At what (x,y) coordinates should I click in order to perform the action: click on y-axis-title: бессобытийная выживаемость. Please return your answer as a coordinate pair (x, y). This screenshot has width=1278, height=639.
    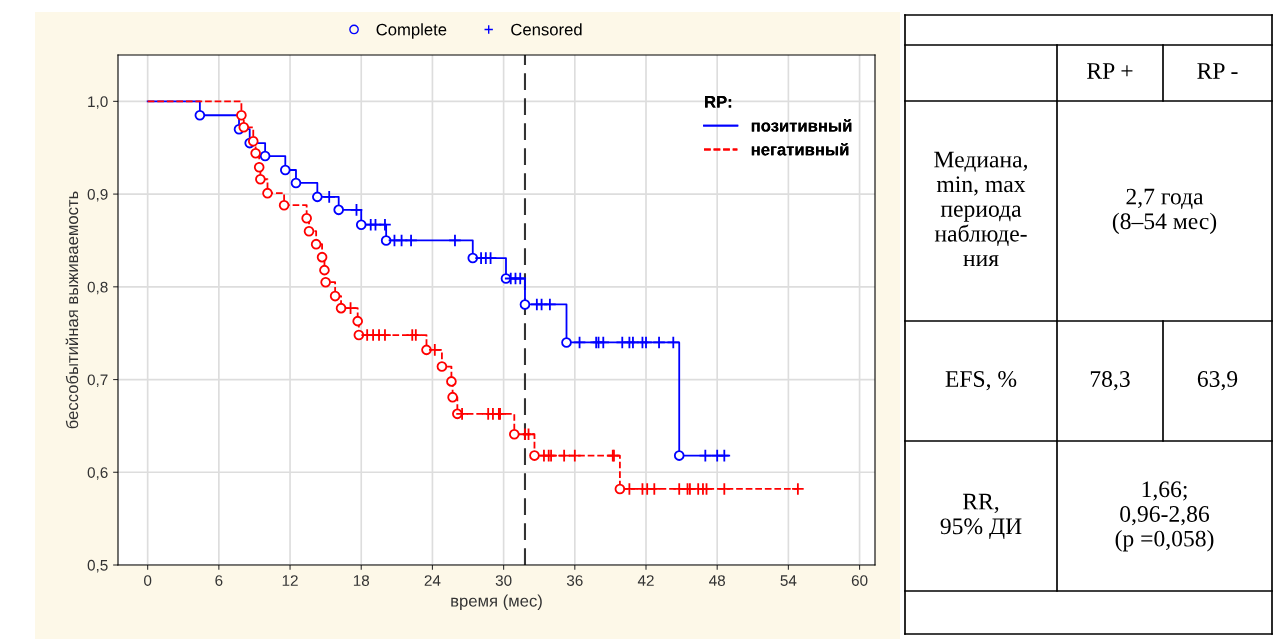
    Looking at the image, I should click on (72, 310).